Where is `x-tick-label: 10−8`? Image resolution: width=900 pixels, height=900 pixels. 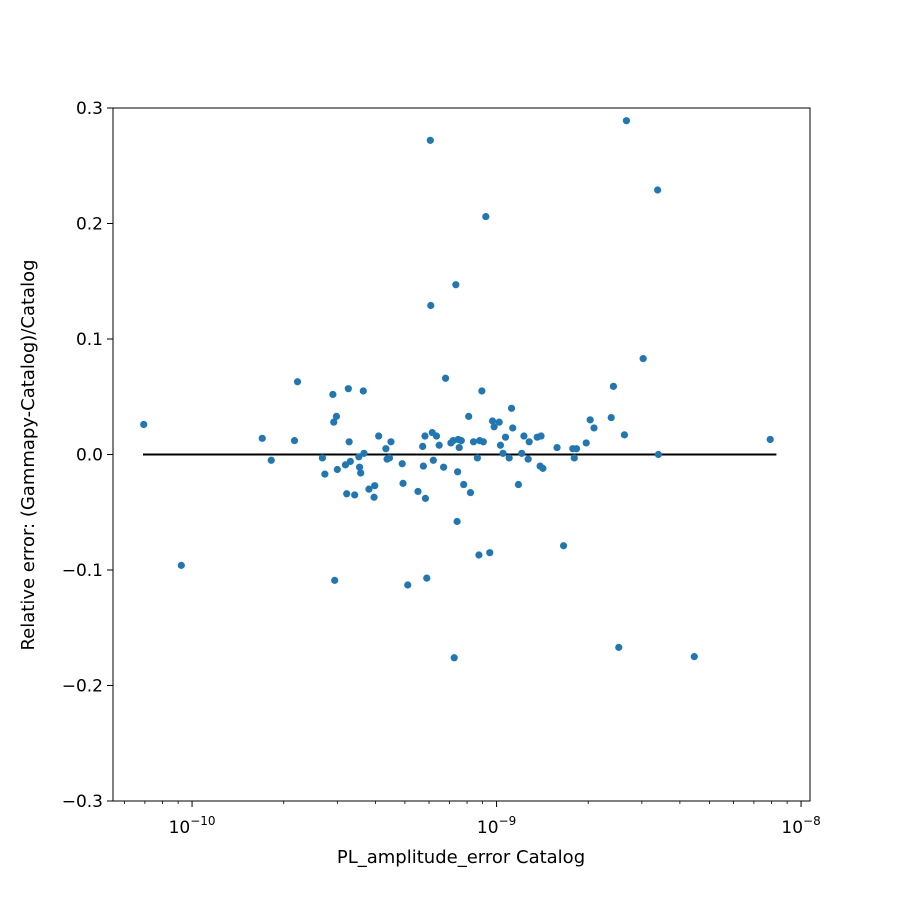 x-tick-label: 10−8 is located at coordinates (800, 826).